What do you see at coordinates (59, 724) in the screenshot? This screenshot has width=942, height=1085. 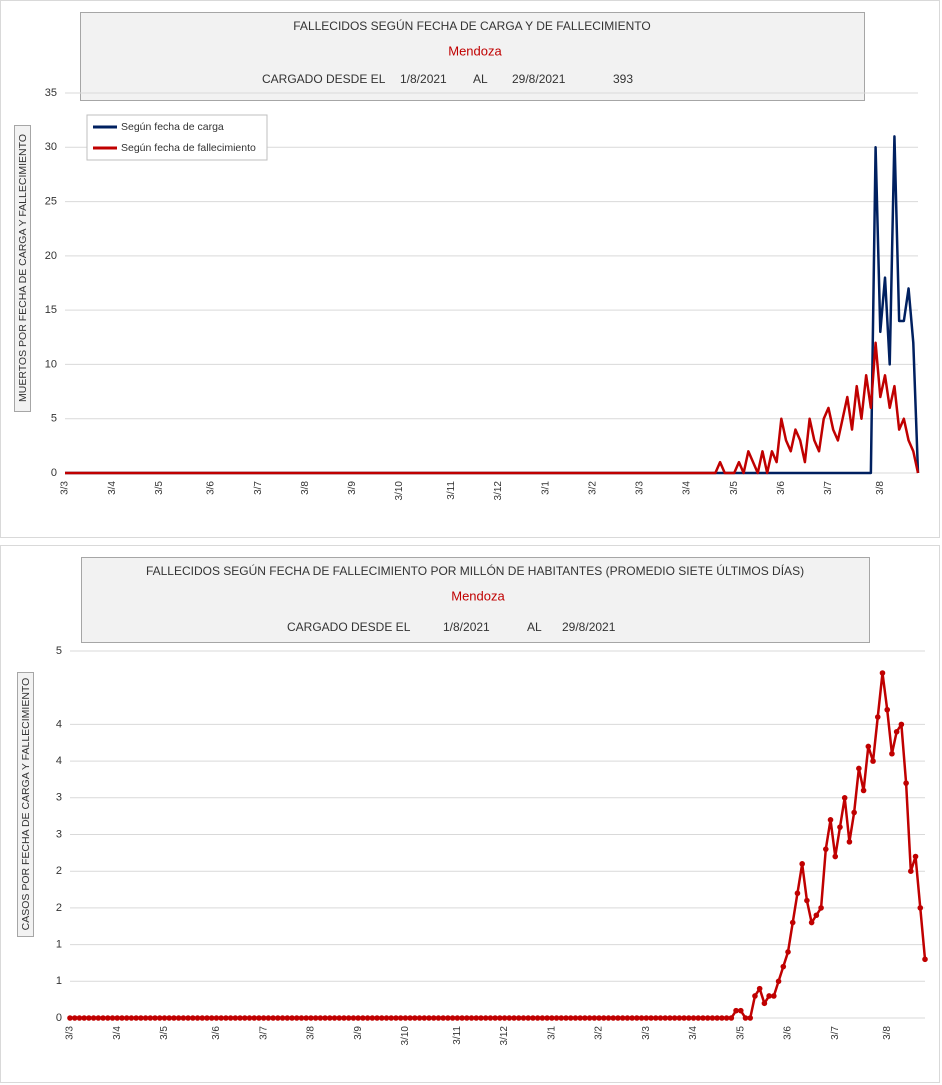 I see `y-tick-label: 4` at bounding box center [59, 724].